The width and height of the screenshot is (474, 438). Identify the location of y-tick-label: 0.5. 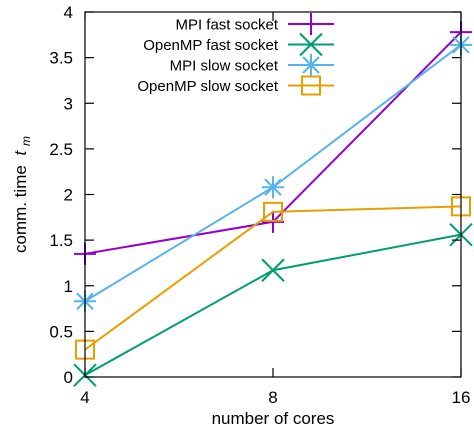
(61, 331).